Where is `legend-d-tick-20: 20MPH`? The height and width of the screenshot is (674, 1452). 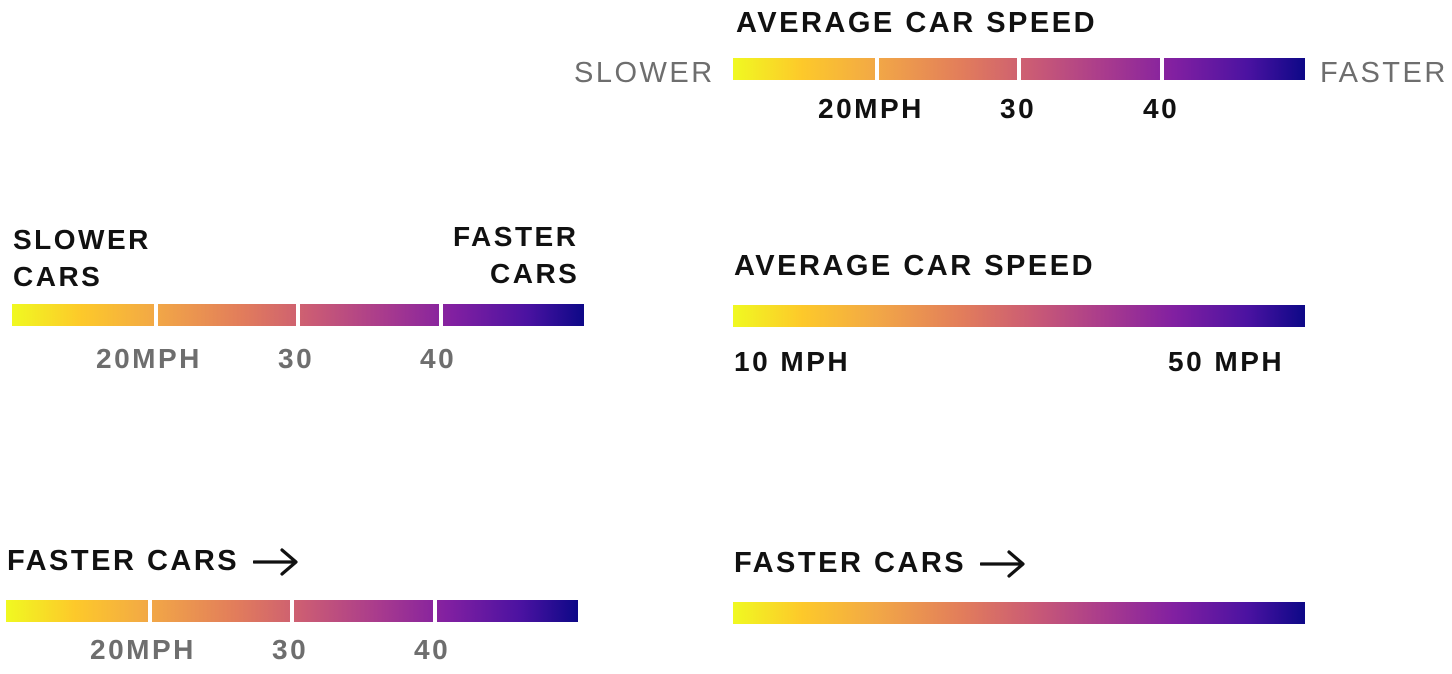
legend-d-tick-20: 20MPH is located at coordinates (143, 649).